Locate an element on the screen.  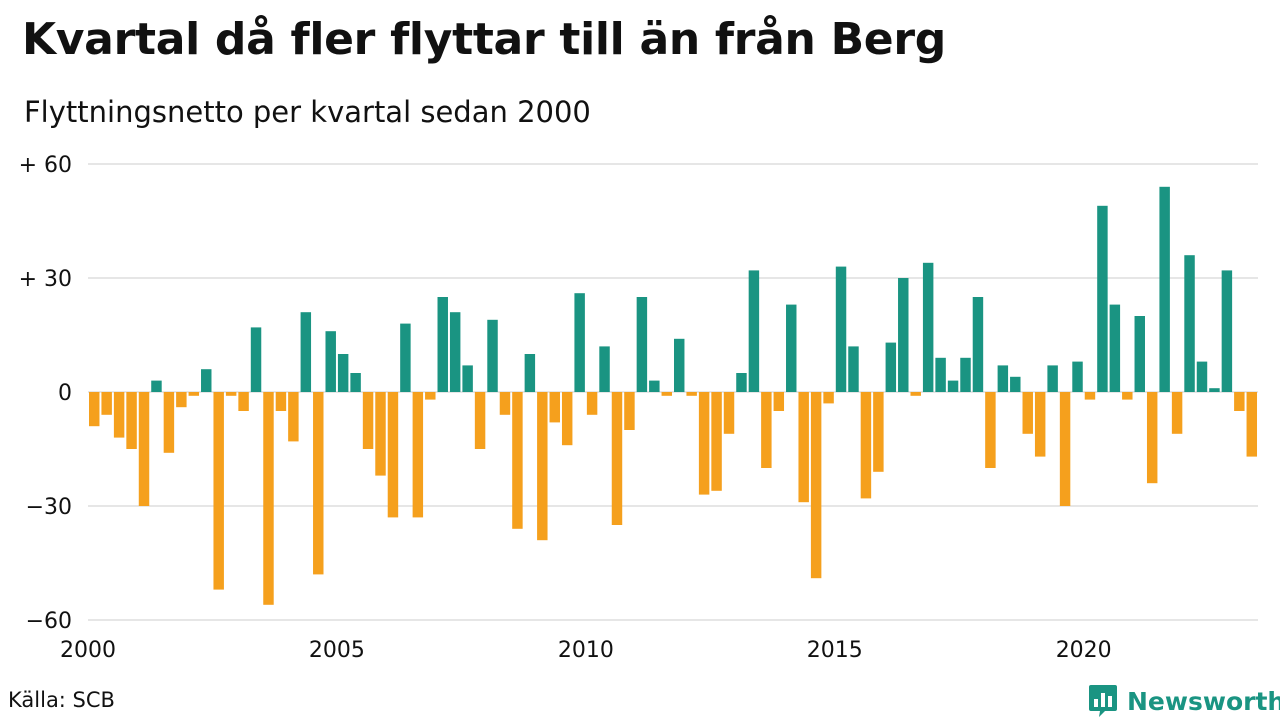
y-tick-label: −60 is located at coordinates (49, 621).